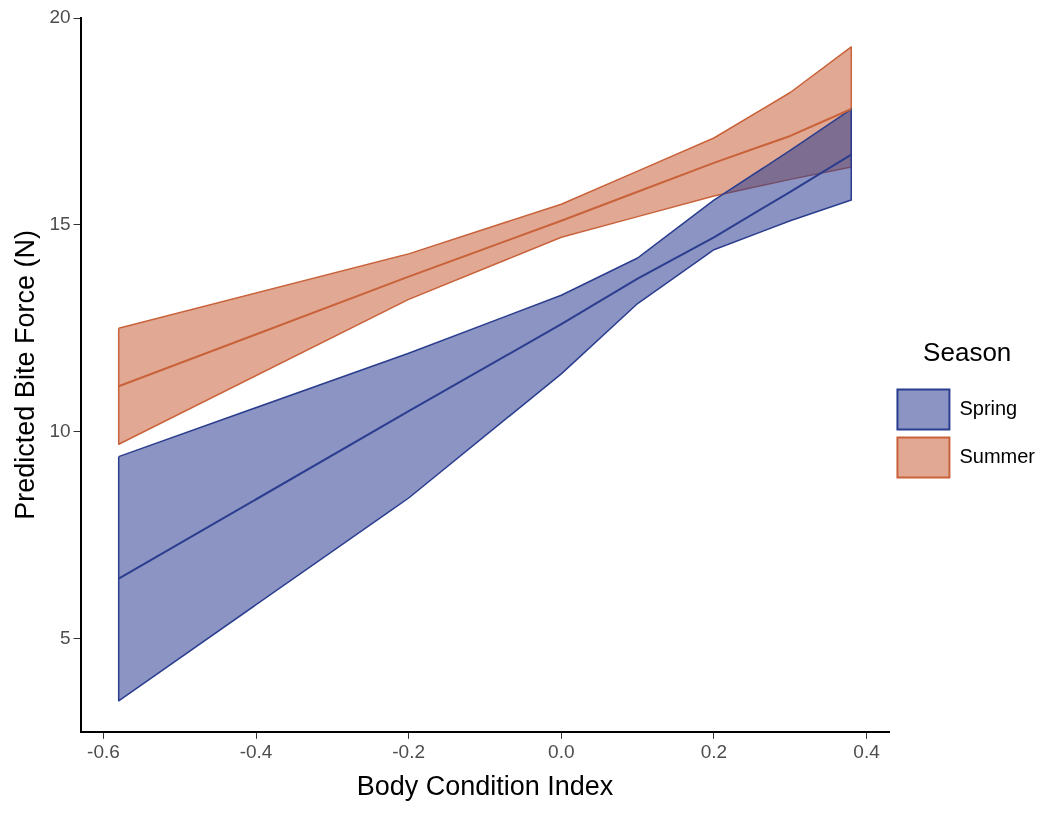  I want to click on x-tick-label: -0.6, so click(103, 752).